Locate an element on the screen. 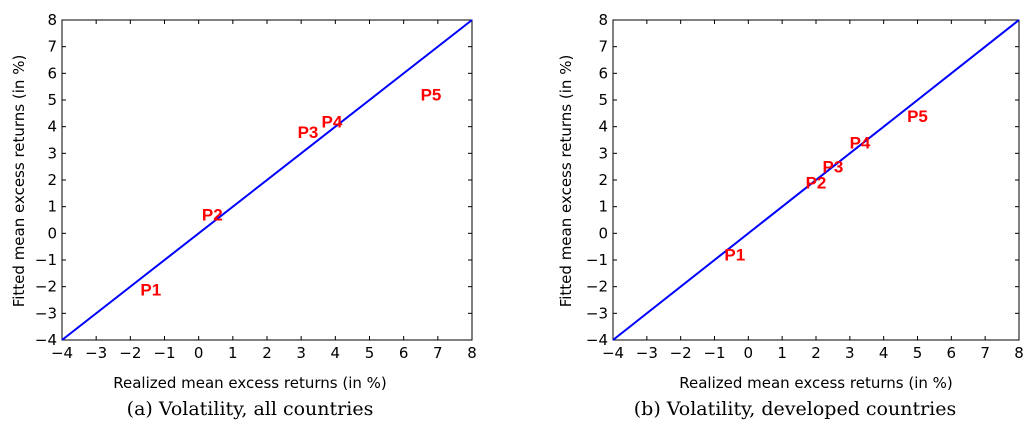 The width and height of the screenshot is (1024, 430). caption-b: (b) Volatility, developed countries is located at coordinates (795, 409).